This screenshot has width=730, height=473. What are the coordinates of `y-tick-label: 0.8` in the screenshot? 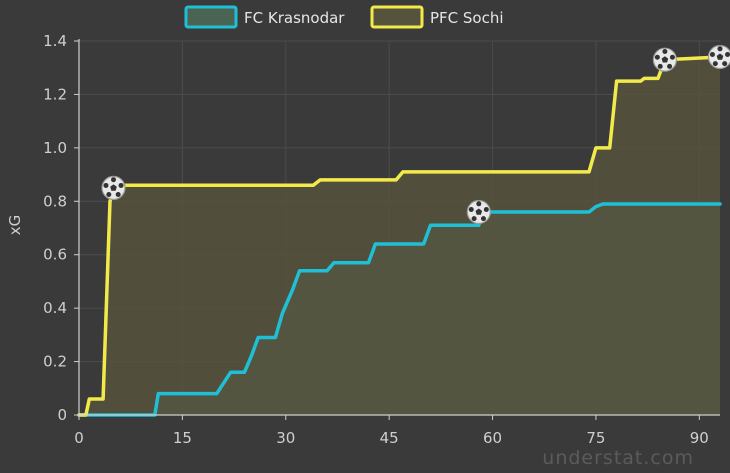 It's located at (55, 201).